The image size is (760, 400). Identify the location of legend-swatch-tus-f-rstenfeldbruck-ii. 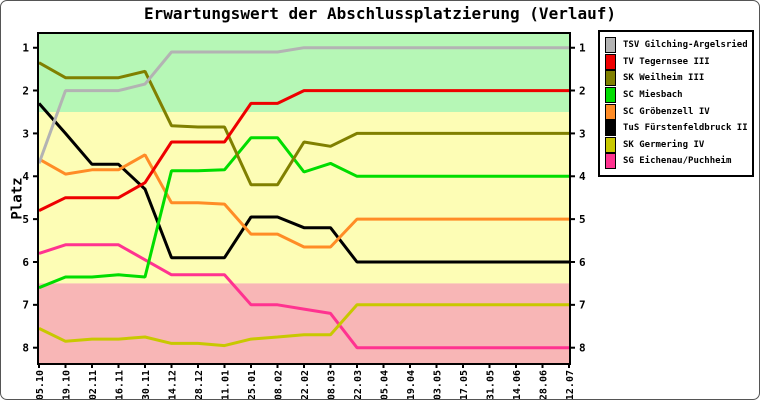
(610, 128).